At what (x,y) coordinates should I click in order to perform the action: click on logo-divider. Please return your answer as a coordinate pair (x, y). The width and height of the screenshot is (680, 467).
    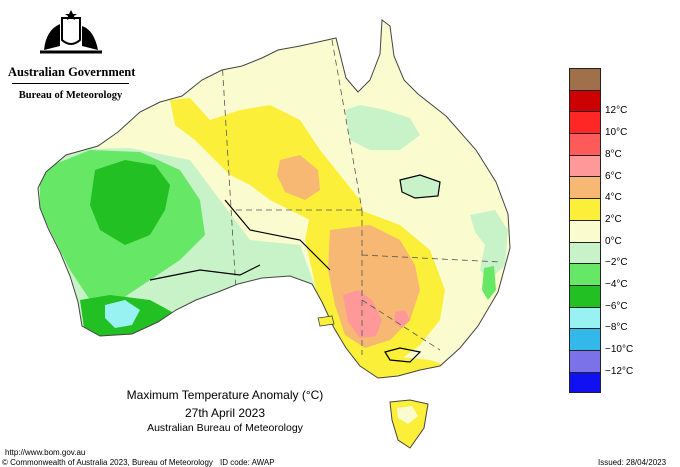
    Looking at the image, I should click on (70, 83).